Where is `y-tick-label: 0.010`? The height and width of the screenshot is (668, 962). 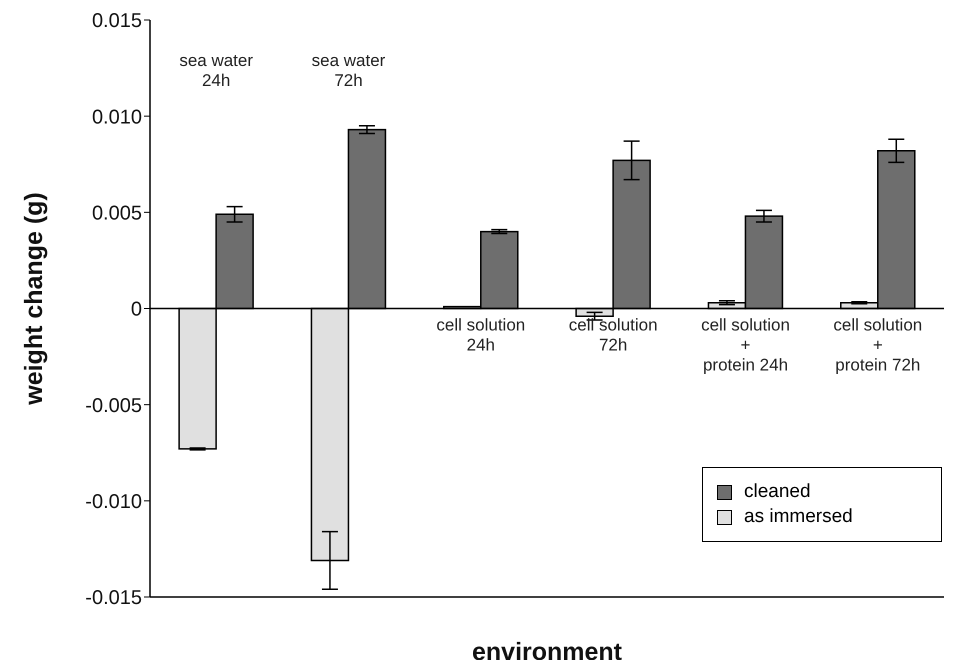 y-tick-label: 0.010 is located at coordinates (117, 117).